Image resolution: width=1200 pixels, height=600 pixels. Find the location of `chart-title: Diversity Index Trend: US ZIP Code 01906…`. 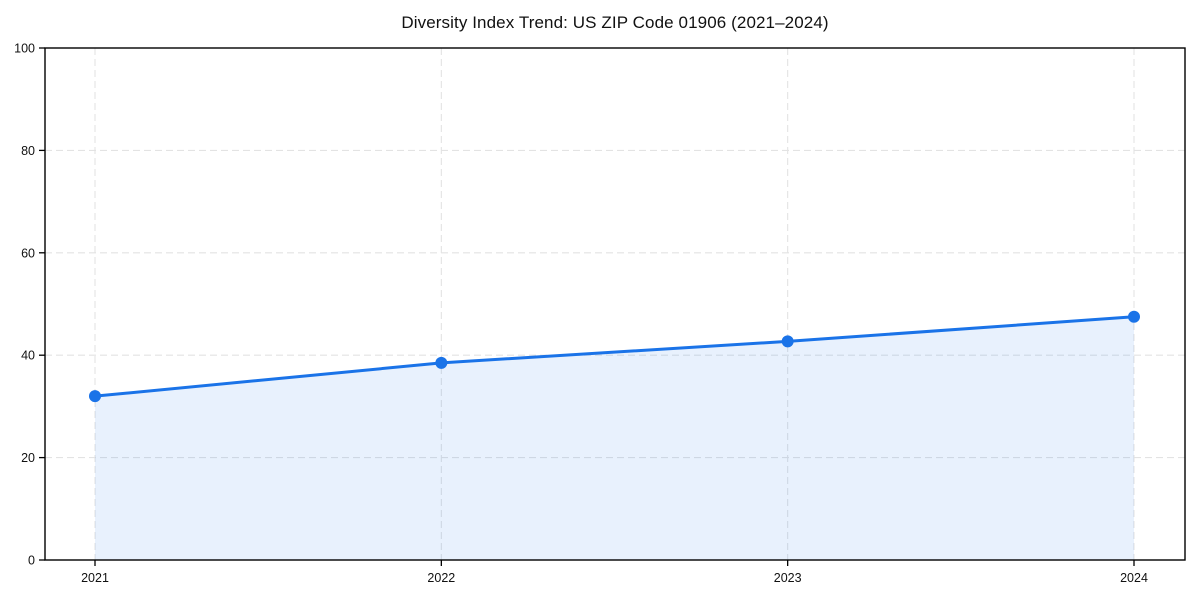

chart-title: Diversity Index Trend: US ZIP Code 01906… is located at coordinates (615, 22).